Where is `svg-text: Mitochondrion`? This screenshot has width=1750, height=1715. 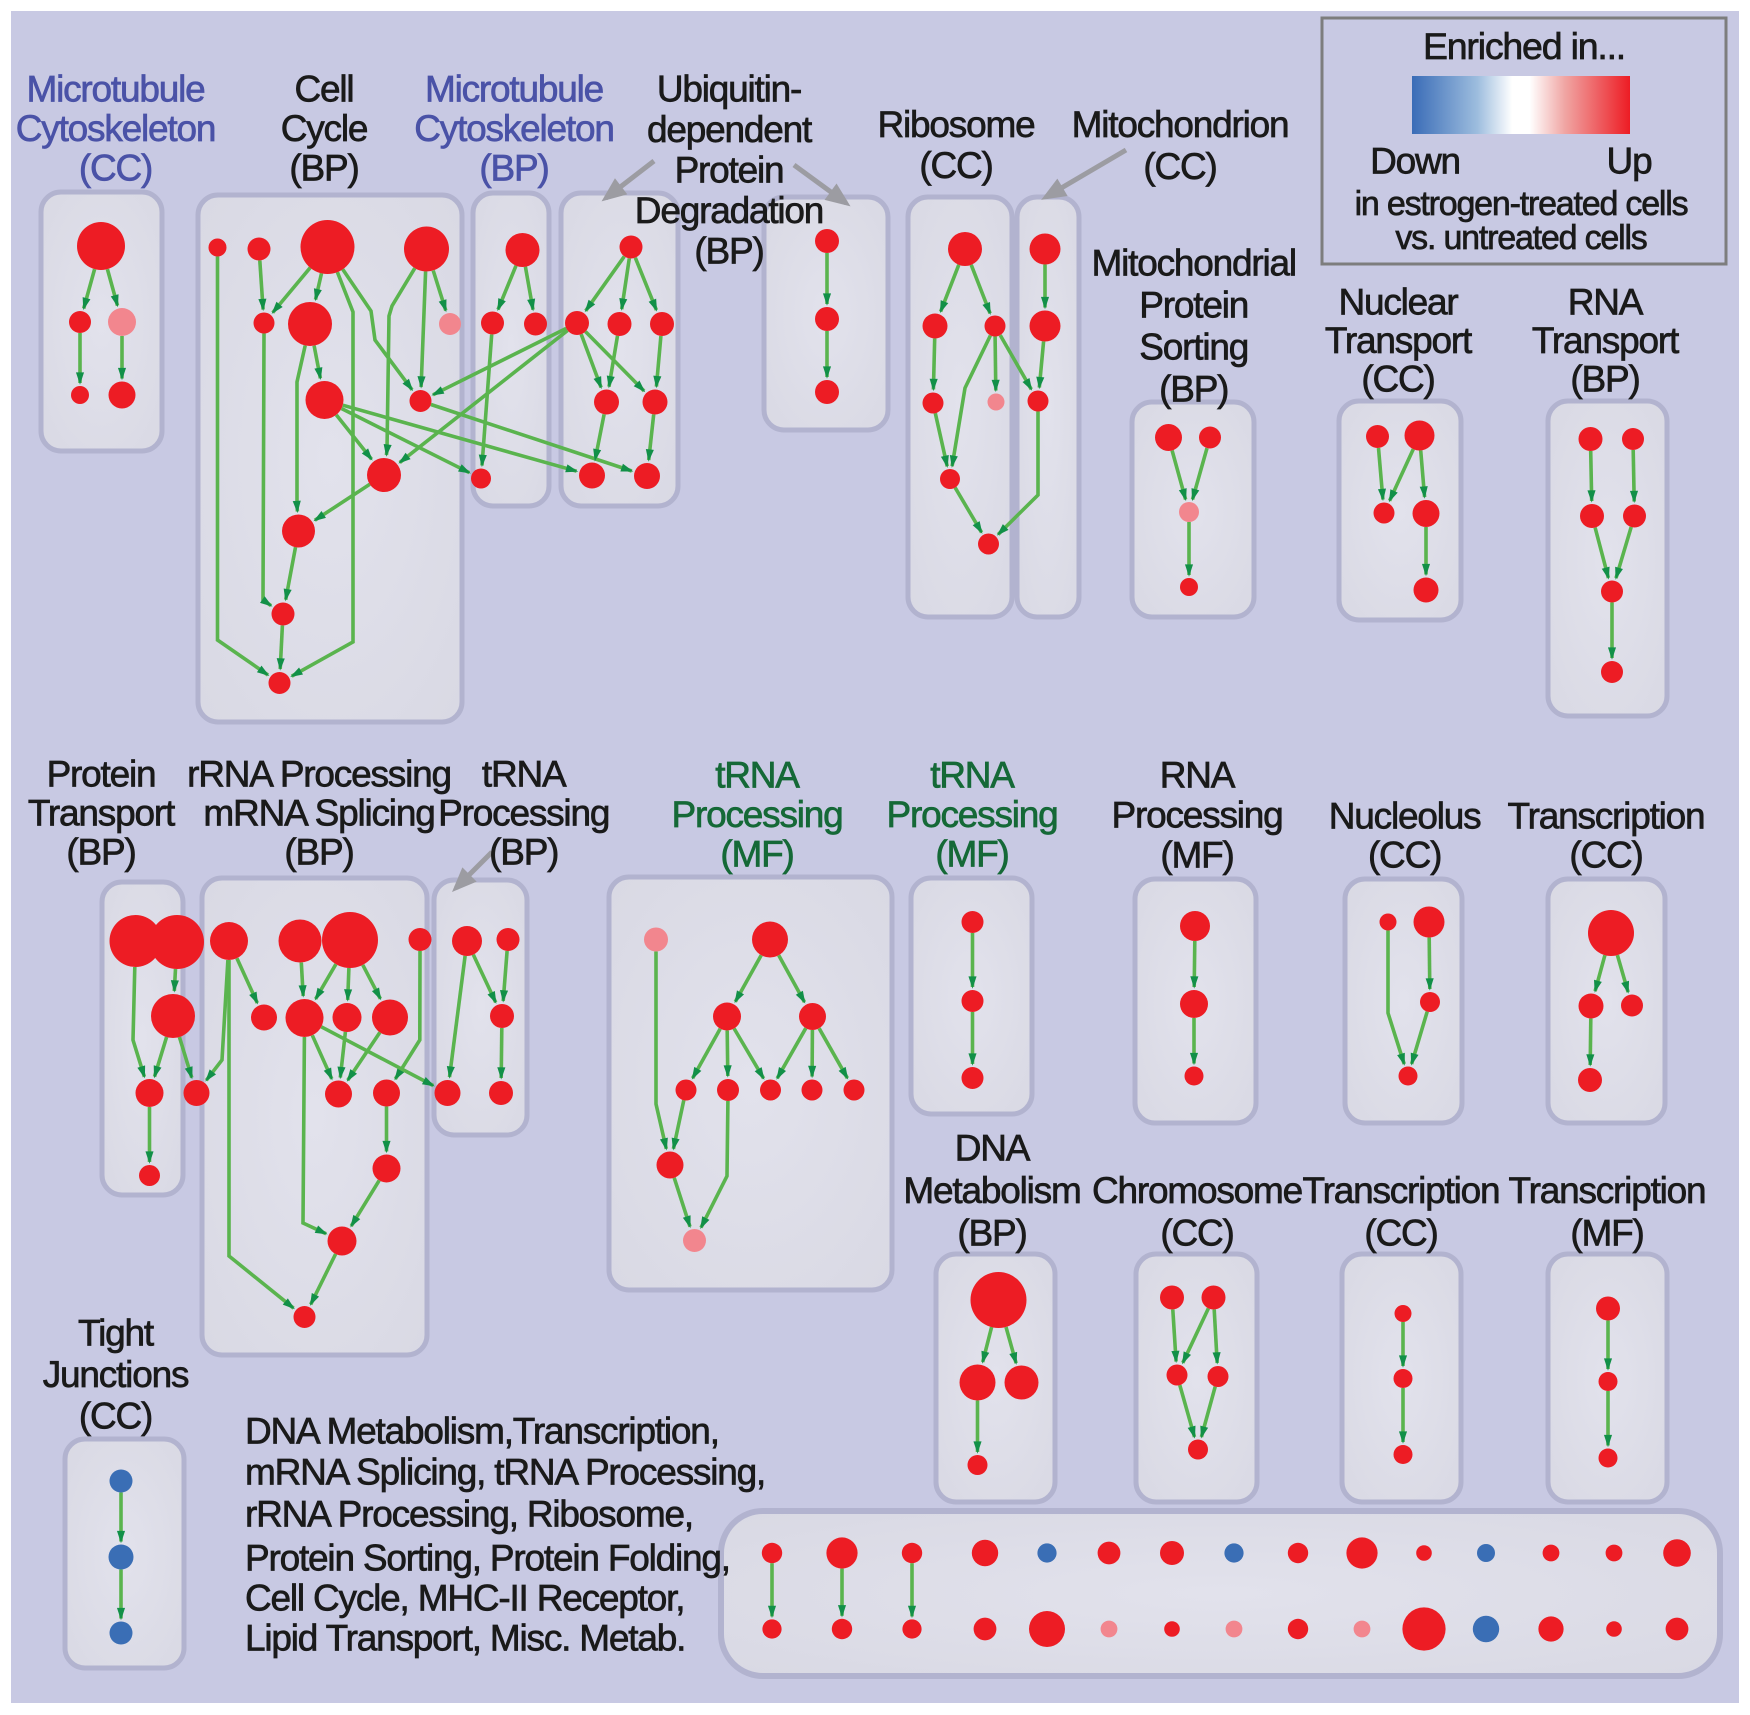 svg-text: Mitochondrion is located at coordinates (1180, 124).